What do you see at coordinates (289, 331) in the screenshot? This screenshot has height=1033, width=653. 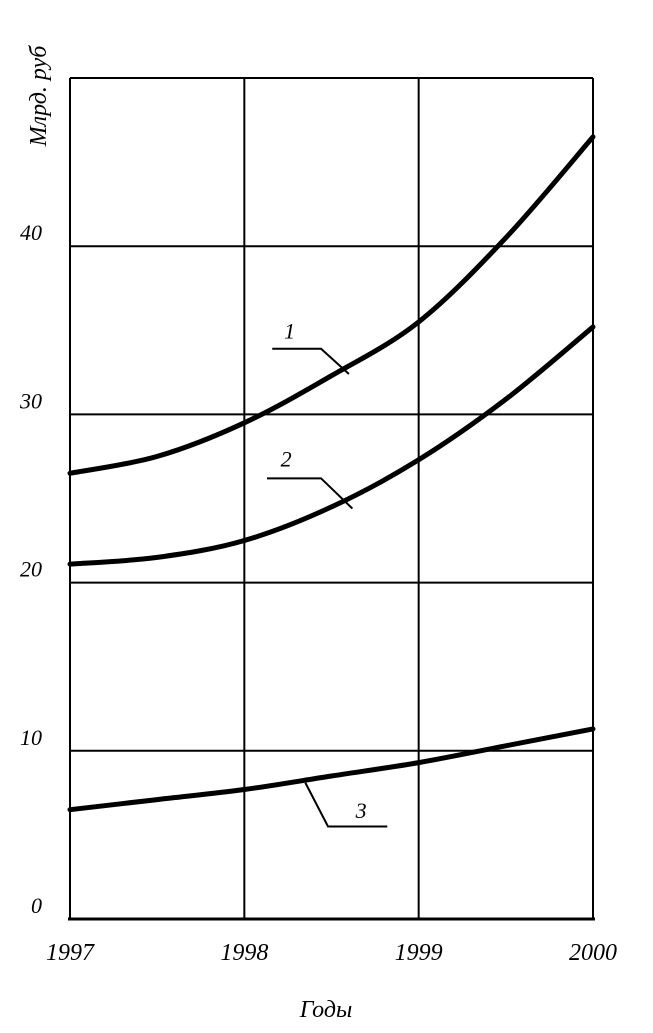 I see `series-label-1: 1` at bounding box center [289, 331].